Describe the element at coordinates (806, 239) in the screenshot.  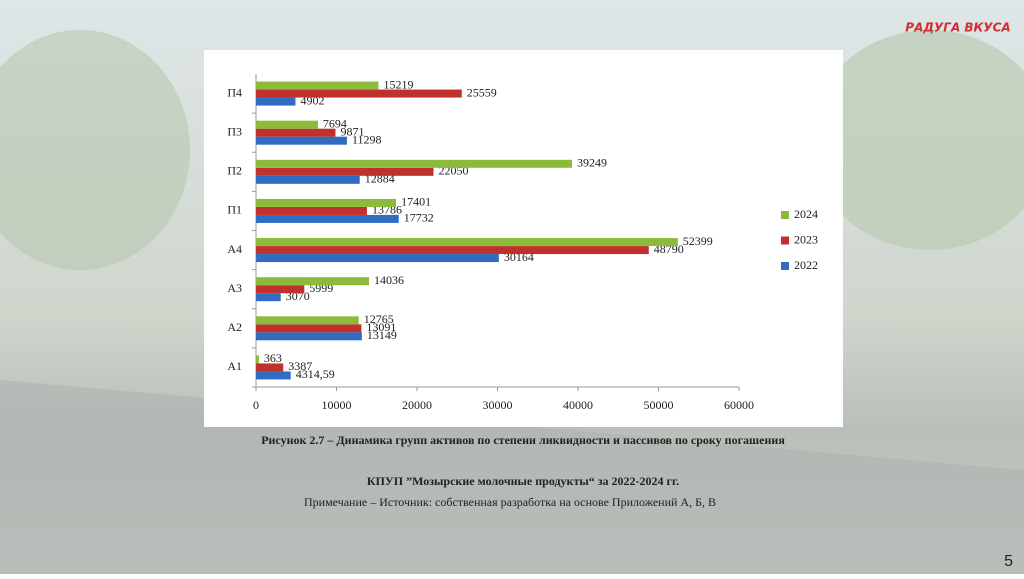
I see `legend-label: 2023` at that location.